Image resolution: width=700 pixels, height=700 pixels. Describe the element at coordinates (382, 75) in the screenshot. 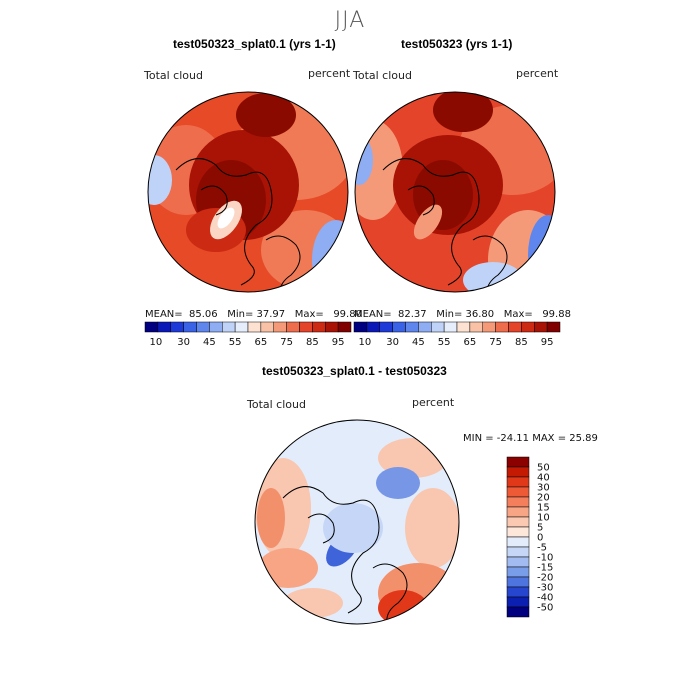

I see `panel2-variable: Total cloud` at that location.